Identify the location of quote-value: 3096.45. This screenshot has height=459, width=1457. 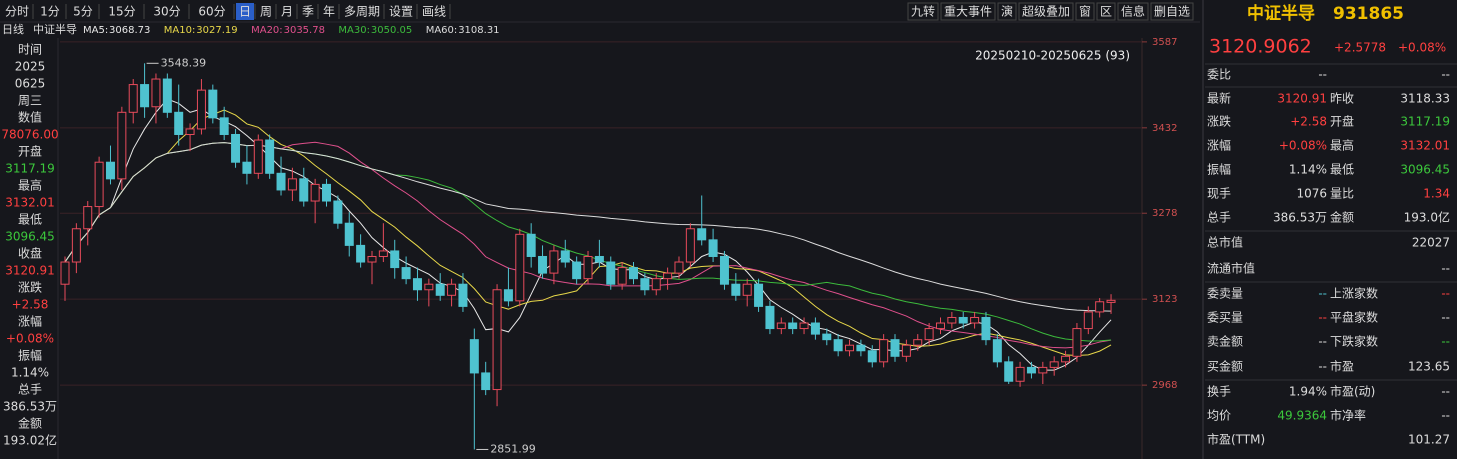
(1425, 170).